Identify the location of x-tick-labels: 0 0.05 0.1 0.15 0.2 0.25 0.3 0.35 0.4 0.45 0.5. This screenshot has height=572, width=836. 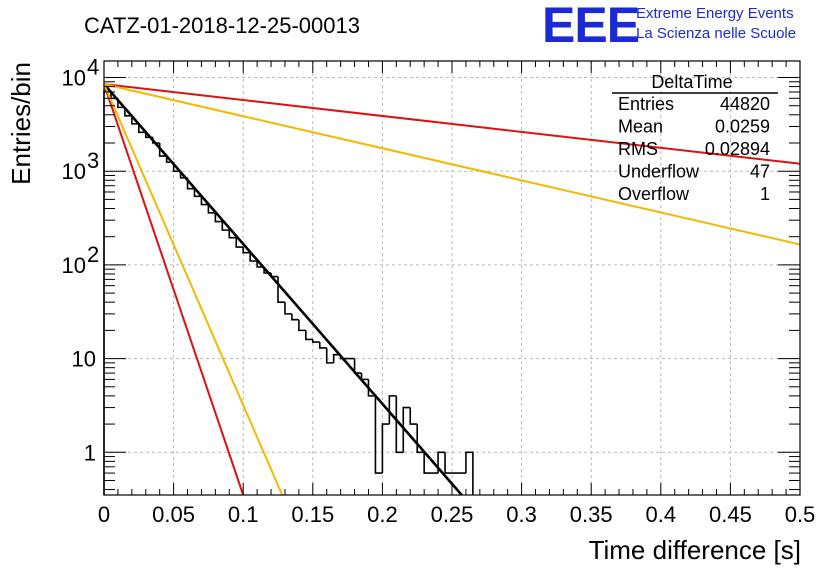
(456, 514).